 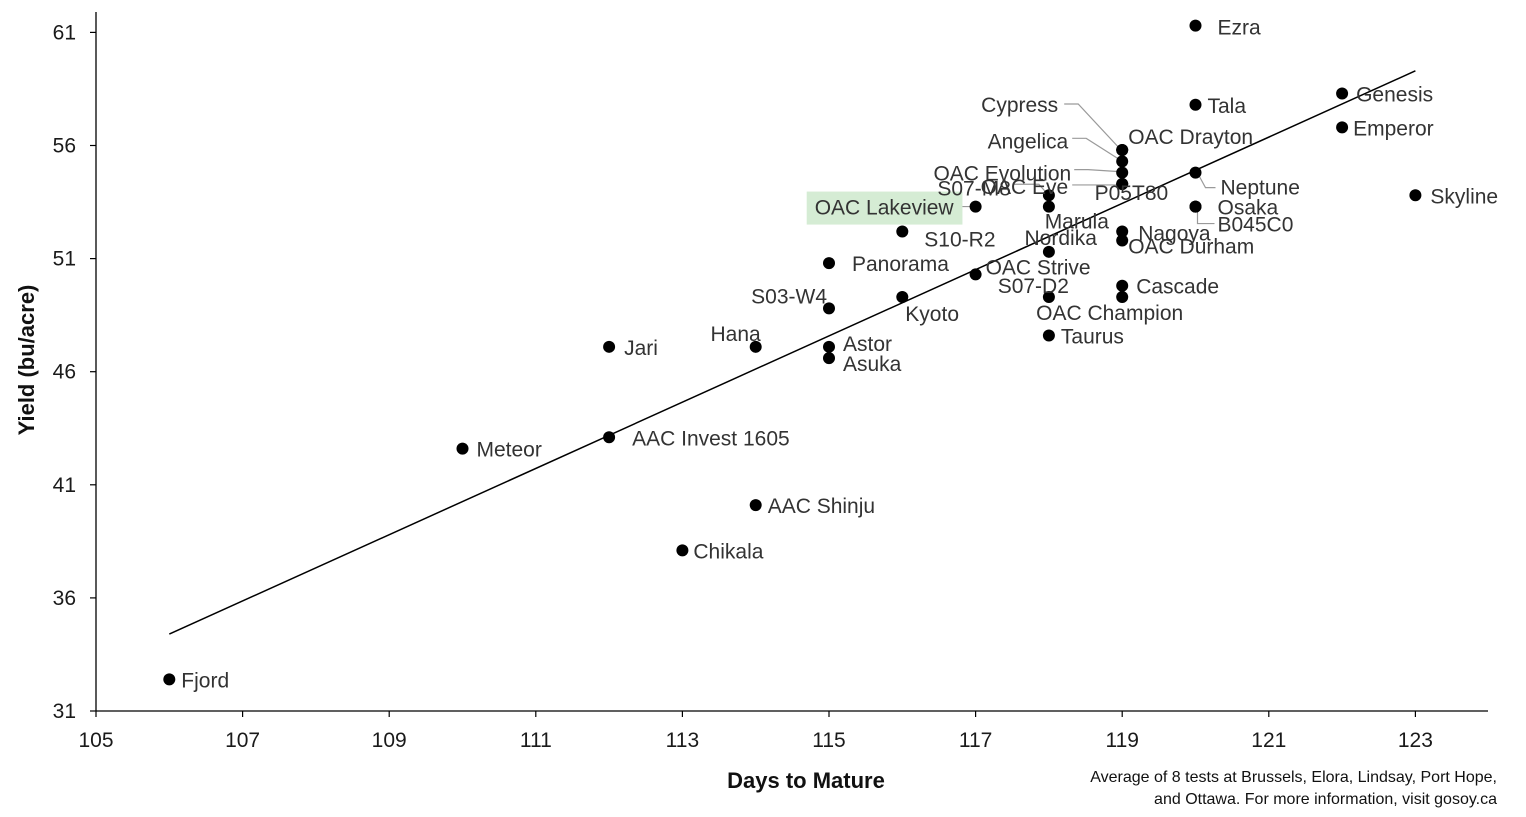 What do you see at coordinates (829, 346) in the screenshot?
I see `point-astor` at bounding box center [829, 346].